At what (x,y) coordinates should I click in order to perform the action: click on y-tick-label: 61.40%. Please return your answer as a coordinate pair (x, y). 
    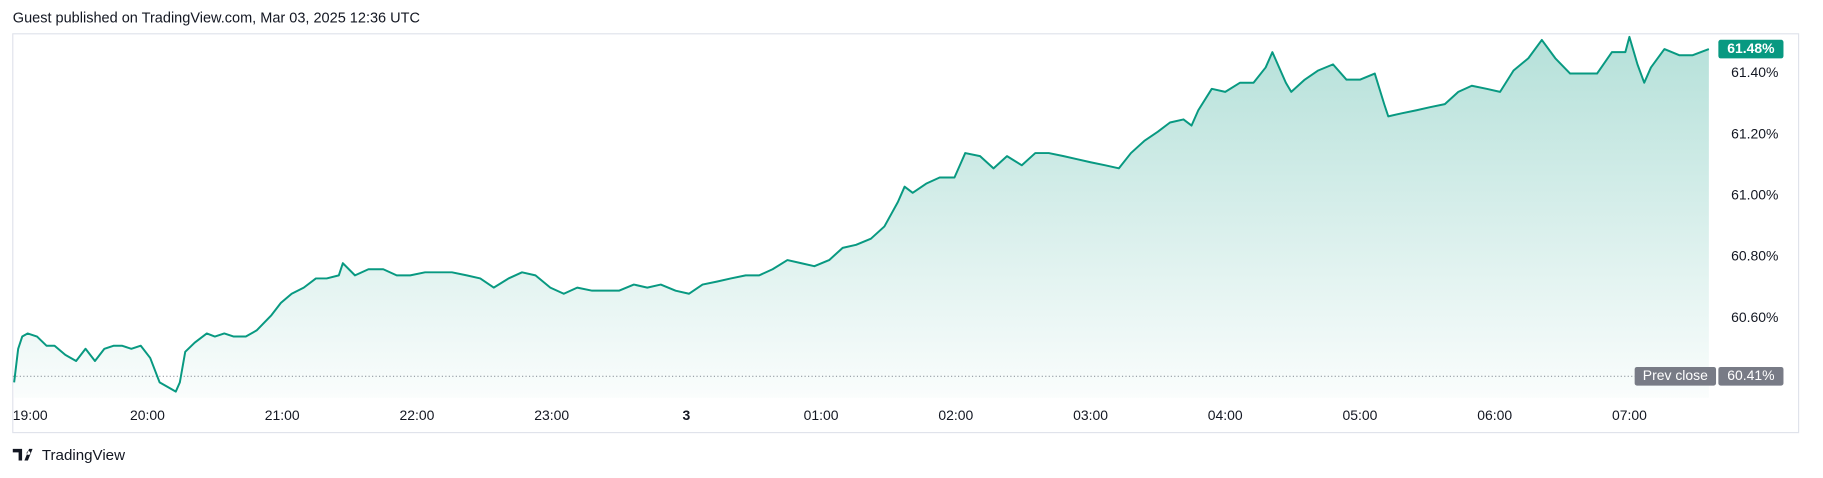
    Looking at the image, I should click on (1754, 72).